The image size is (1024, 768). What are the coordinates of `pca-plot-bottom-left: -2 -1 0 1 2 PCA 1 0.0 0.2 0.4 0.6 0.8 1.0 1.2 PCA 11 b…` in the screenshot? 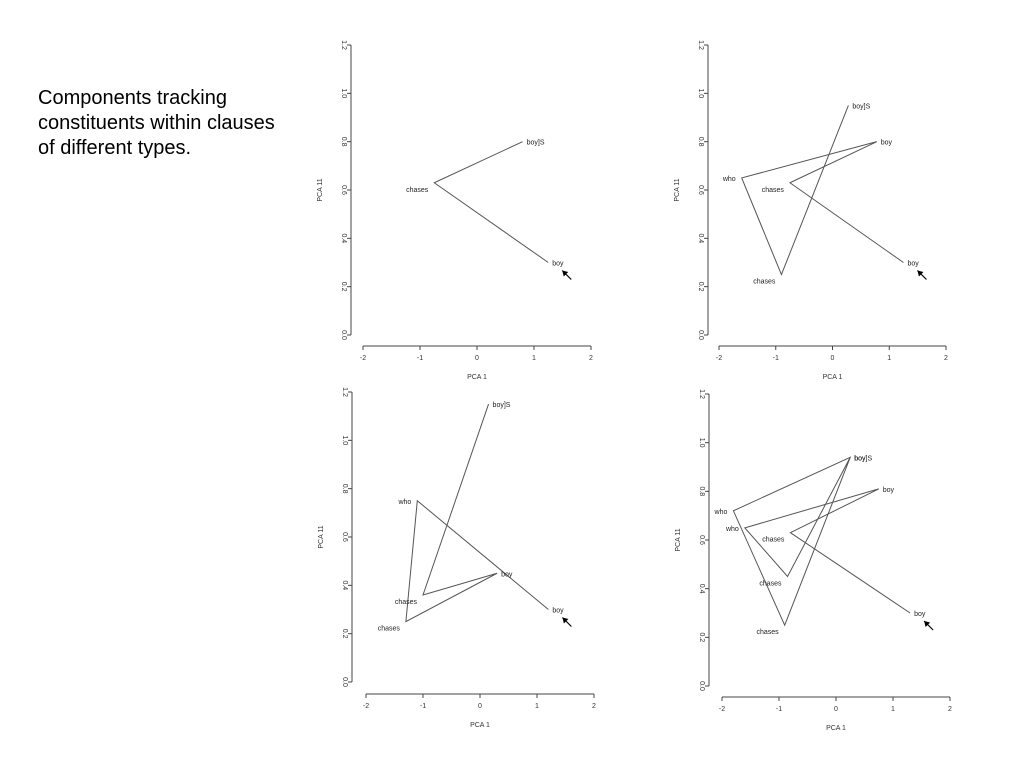 It's located at (457, 558).